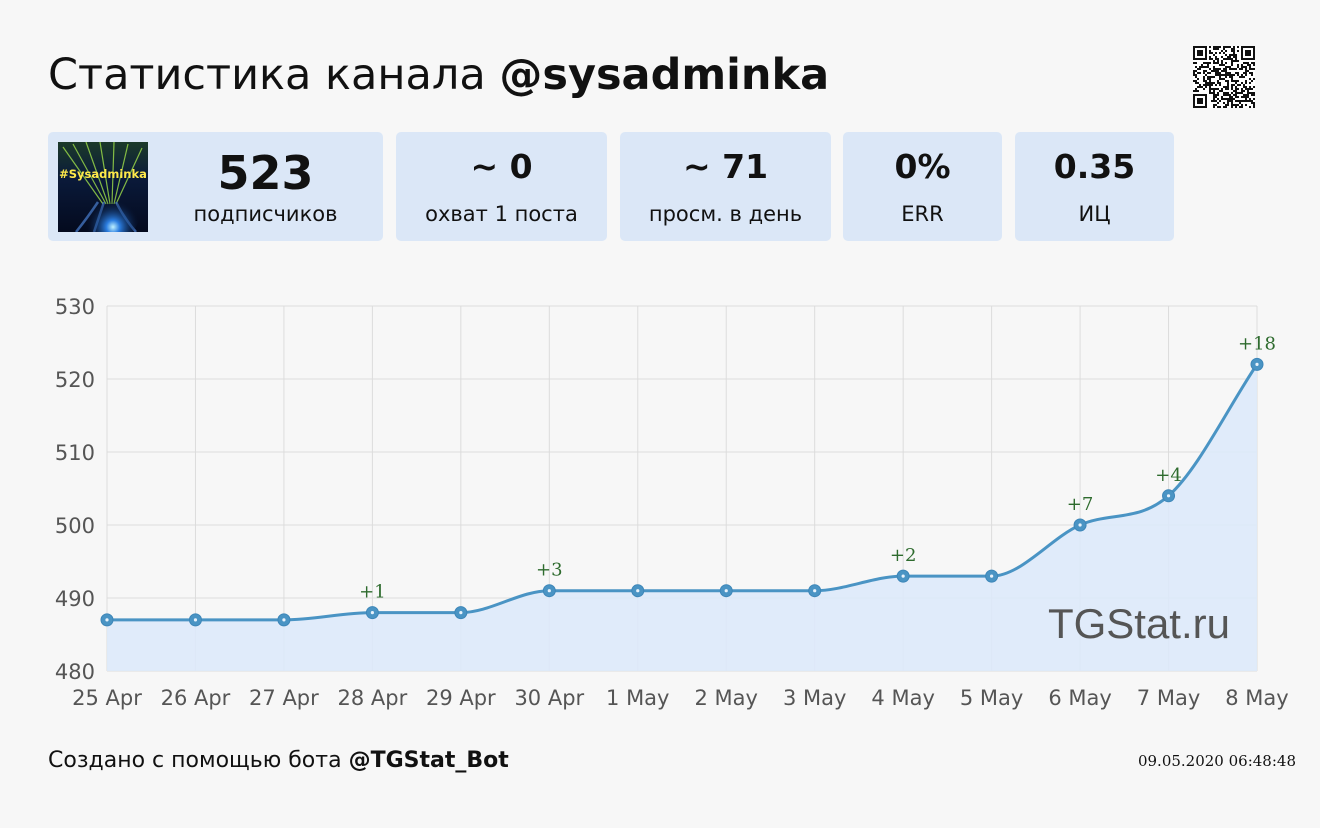 This screenshot has height=828, width=1320. What do you see at coordinates (461, 698) in the screenshot?
I see `x-tick-label: 29 Apr` at bounding box center [461, 698].